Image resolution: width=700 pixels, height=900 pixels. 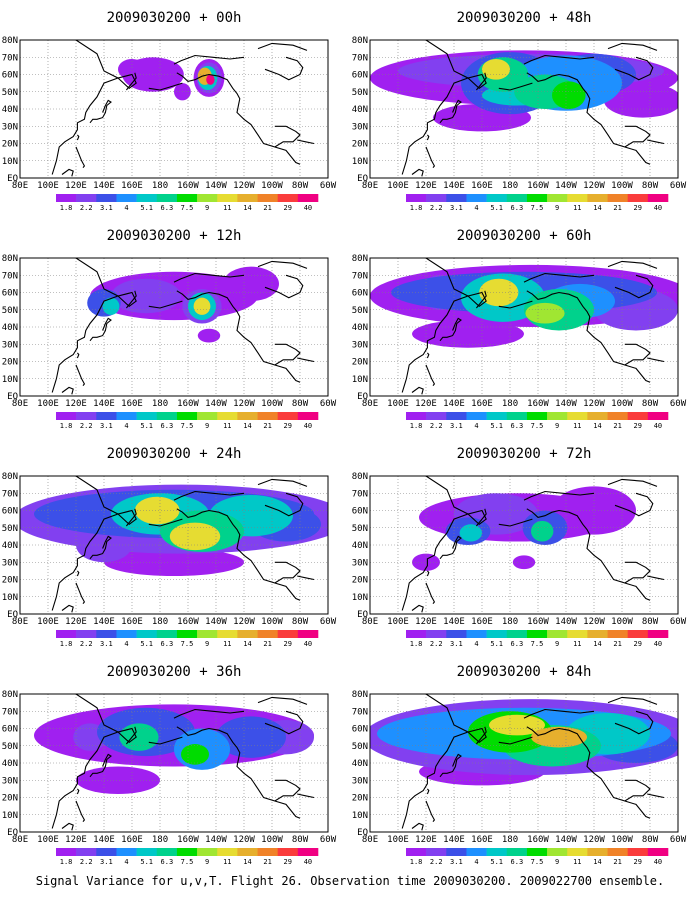 What do you see at coordinates (10, 127) in the screenshot?
I see `lat-tick-label: 30N` at bounding box center [10, 127].